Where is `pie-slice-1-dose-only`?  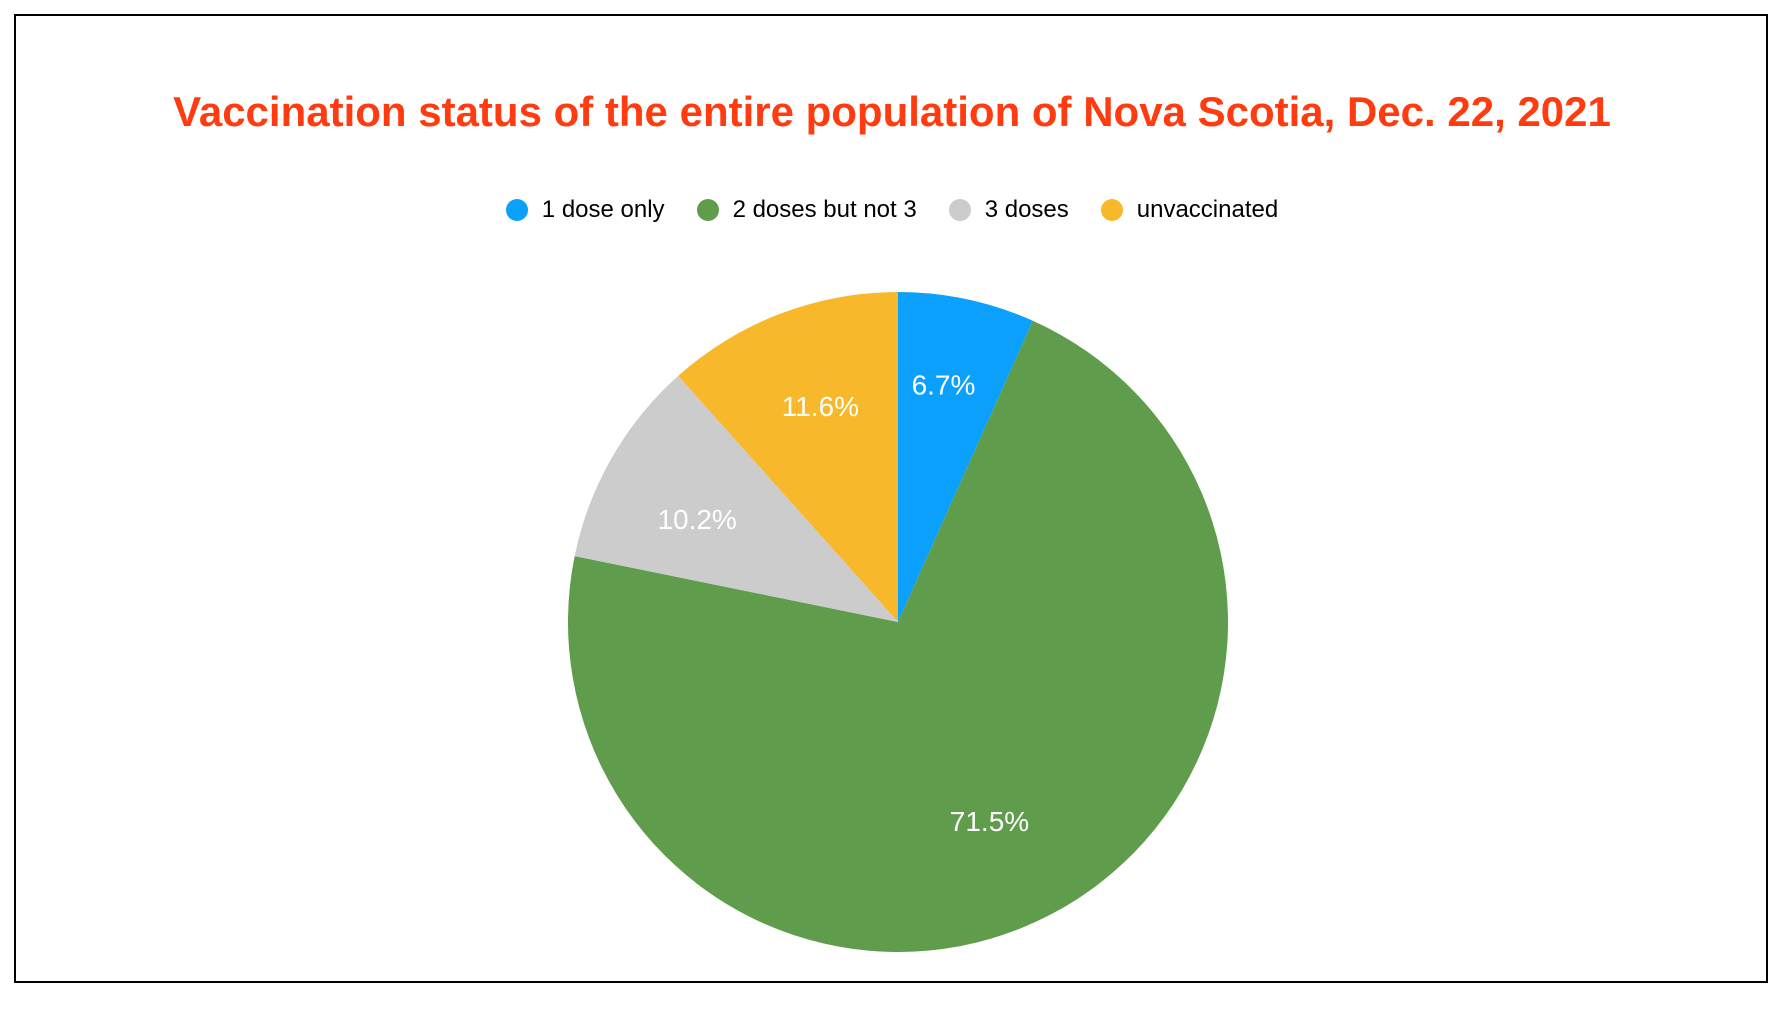
pie-slice-1-dose-only is located at coordinates (965, 457).